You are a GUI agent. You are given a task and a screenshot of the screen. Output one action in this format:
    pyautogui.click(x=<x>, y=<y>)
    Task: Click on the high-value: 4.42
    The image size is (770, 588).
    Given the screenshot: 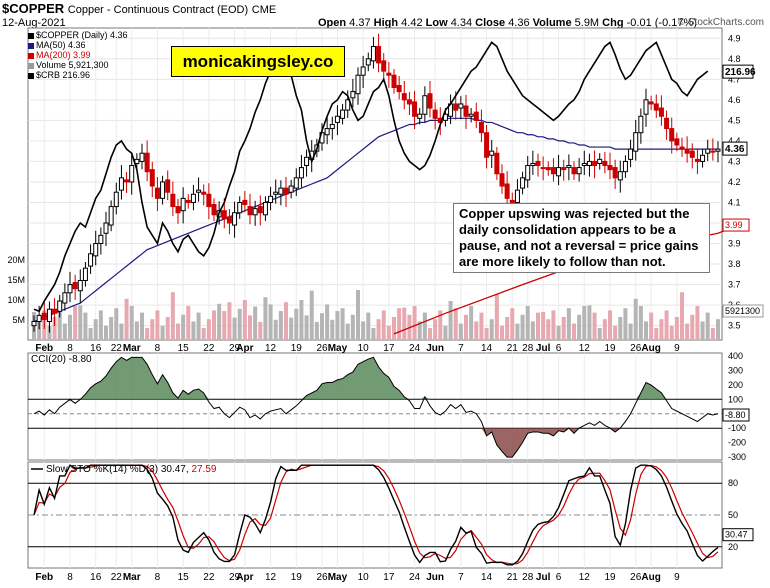 What is the action you would take?
    pyautogui.click(x=412, y=23)
    